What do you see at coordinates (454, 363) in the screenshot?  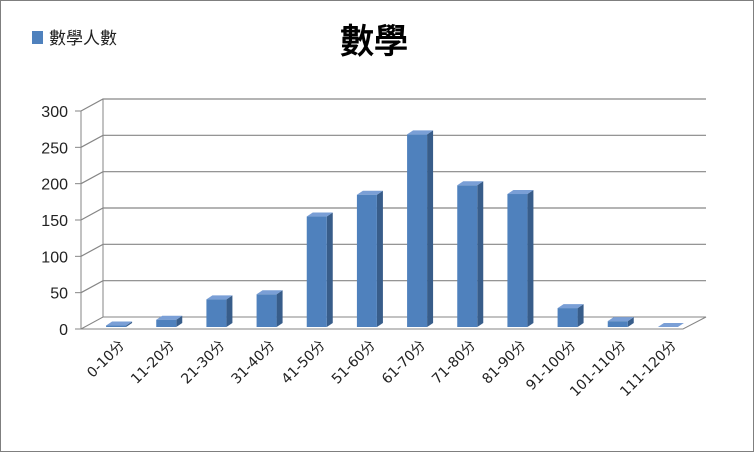 I see `x-category-label: 71-80分` at bounding box center [454, 363].